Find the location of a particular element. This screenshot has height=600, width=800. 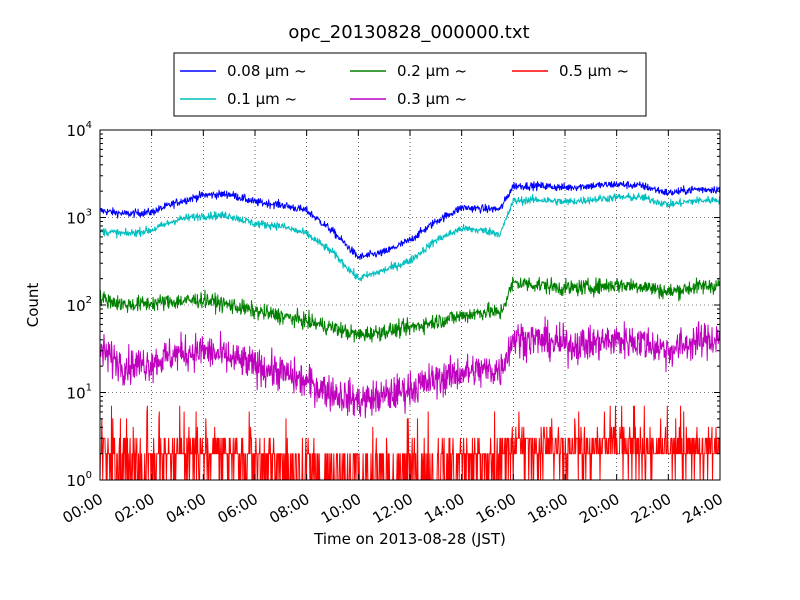

legend-label: 0.3 μm ~ is located at coordinates (432, 99).